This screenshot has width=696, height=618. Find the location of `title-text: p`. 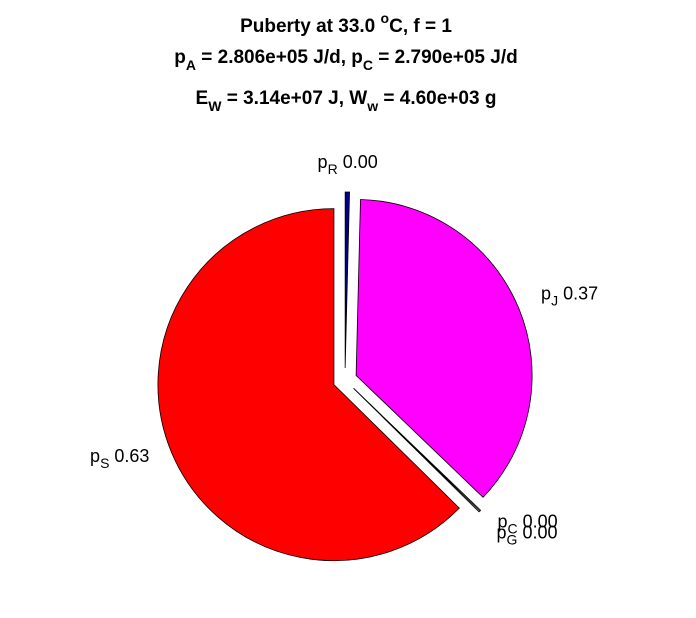

title-text: p is located at coordinates (180, 57).